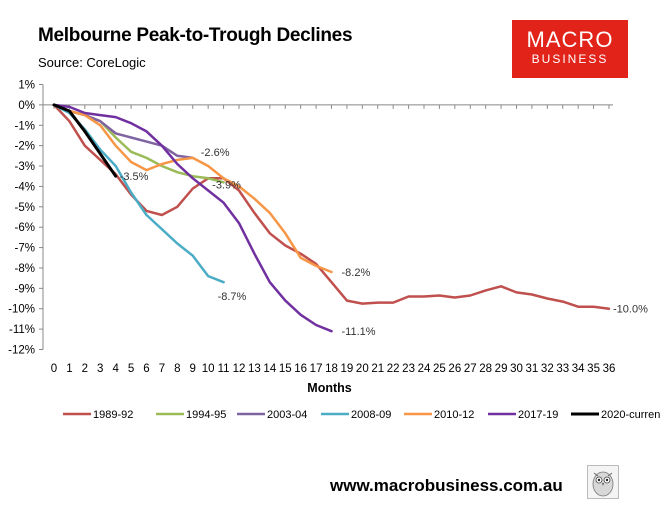 The image size is (660, 512). What do you see at coordinates (285, 369) in the screenshot?
I see `x-tick-label: 15` at bounding box center [285, 369].